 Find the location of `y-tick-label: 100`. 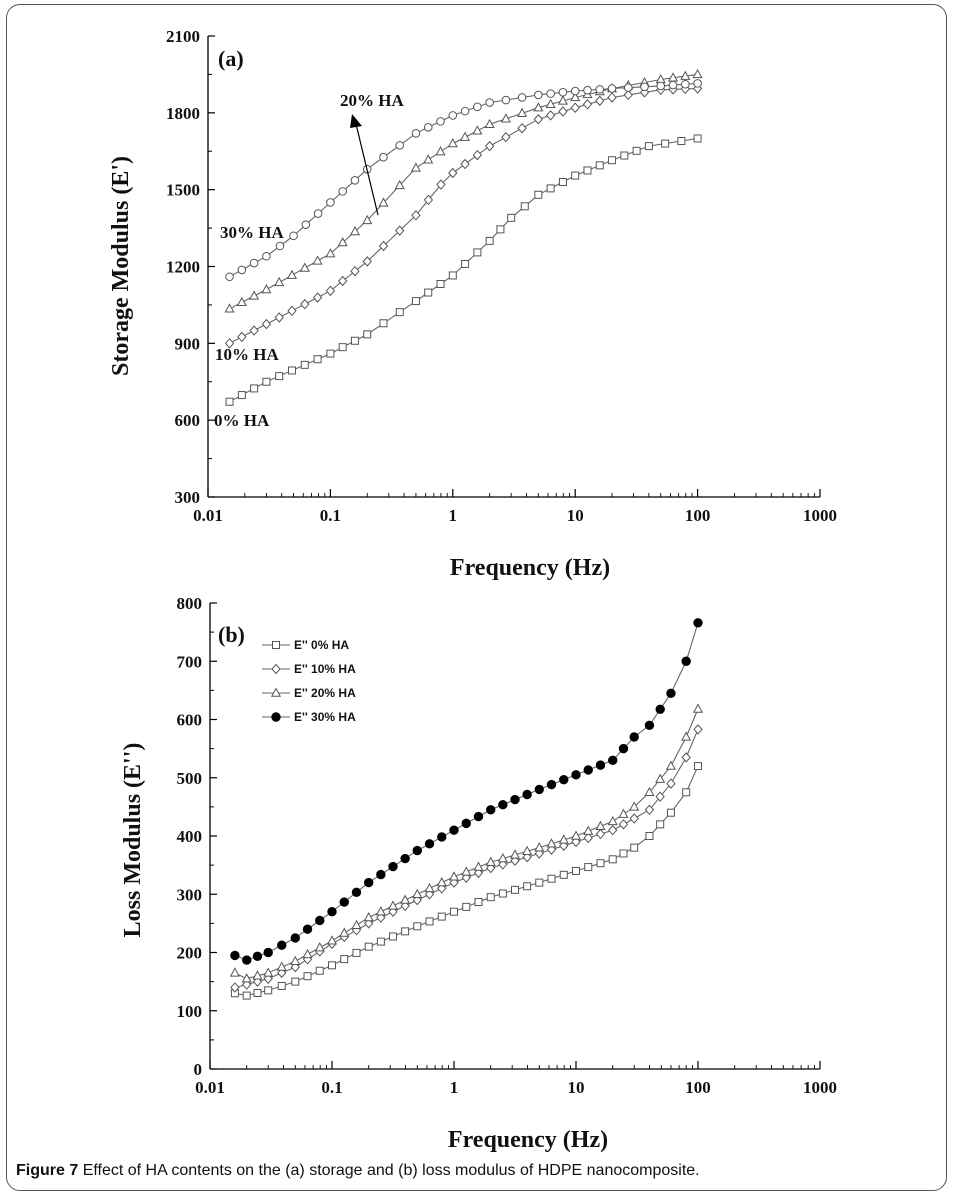

y-tick-label: 100 is located at coordinates (190, 1011).